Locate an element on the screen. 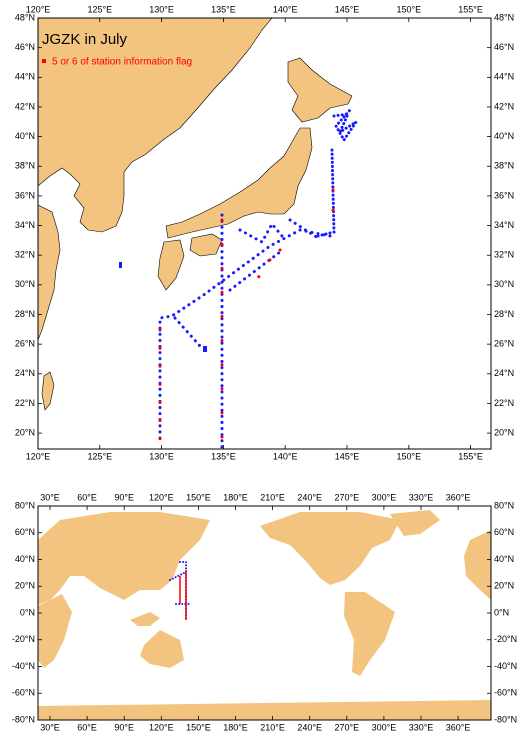 This screenshot has width=529, height=755. flag-line is located at coordinates (183, 595).